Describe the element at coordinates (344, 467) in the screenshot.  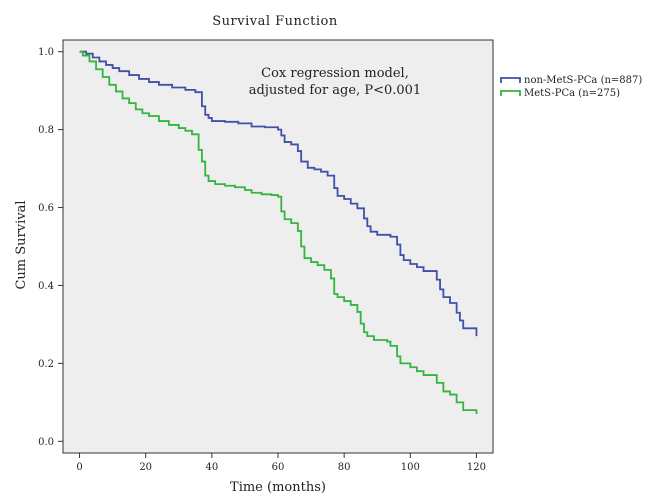
I see `x-tick-label: 80` at that location.